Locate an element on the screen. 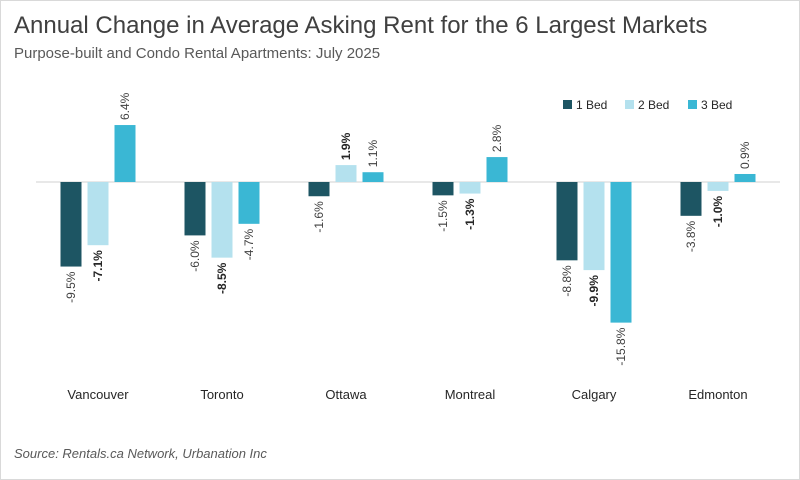  data-label: -1.6% is located at coordinates (319, 217).